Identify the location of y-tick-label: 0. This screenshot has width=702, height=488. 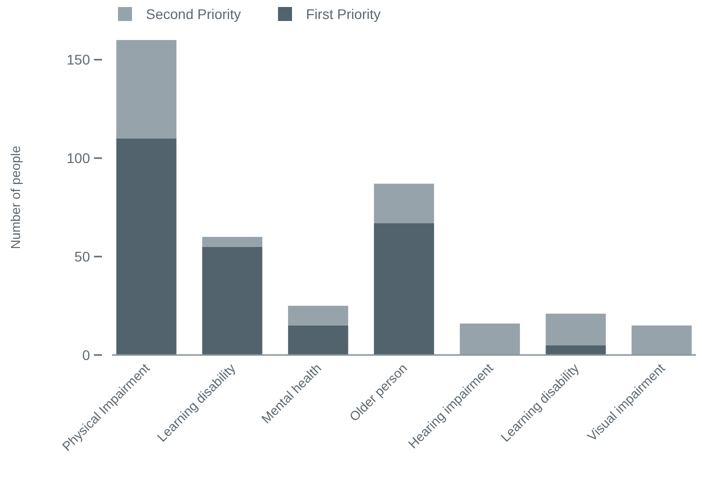
(86, 354).